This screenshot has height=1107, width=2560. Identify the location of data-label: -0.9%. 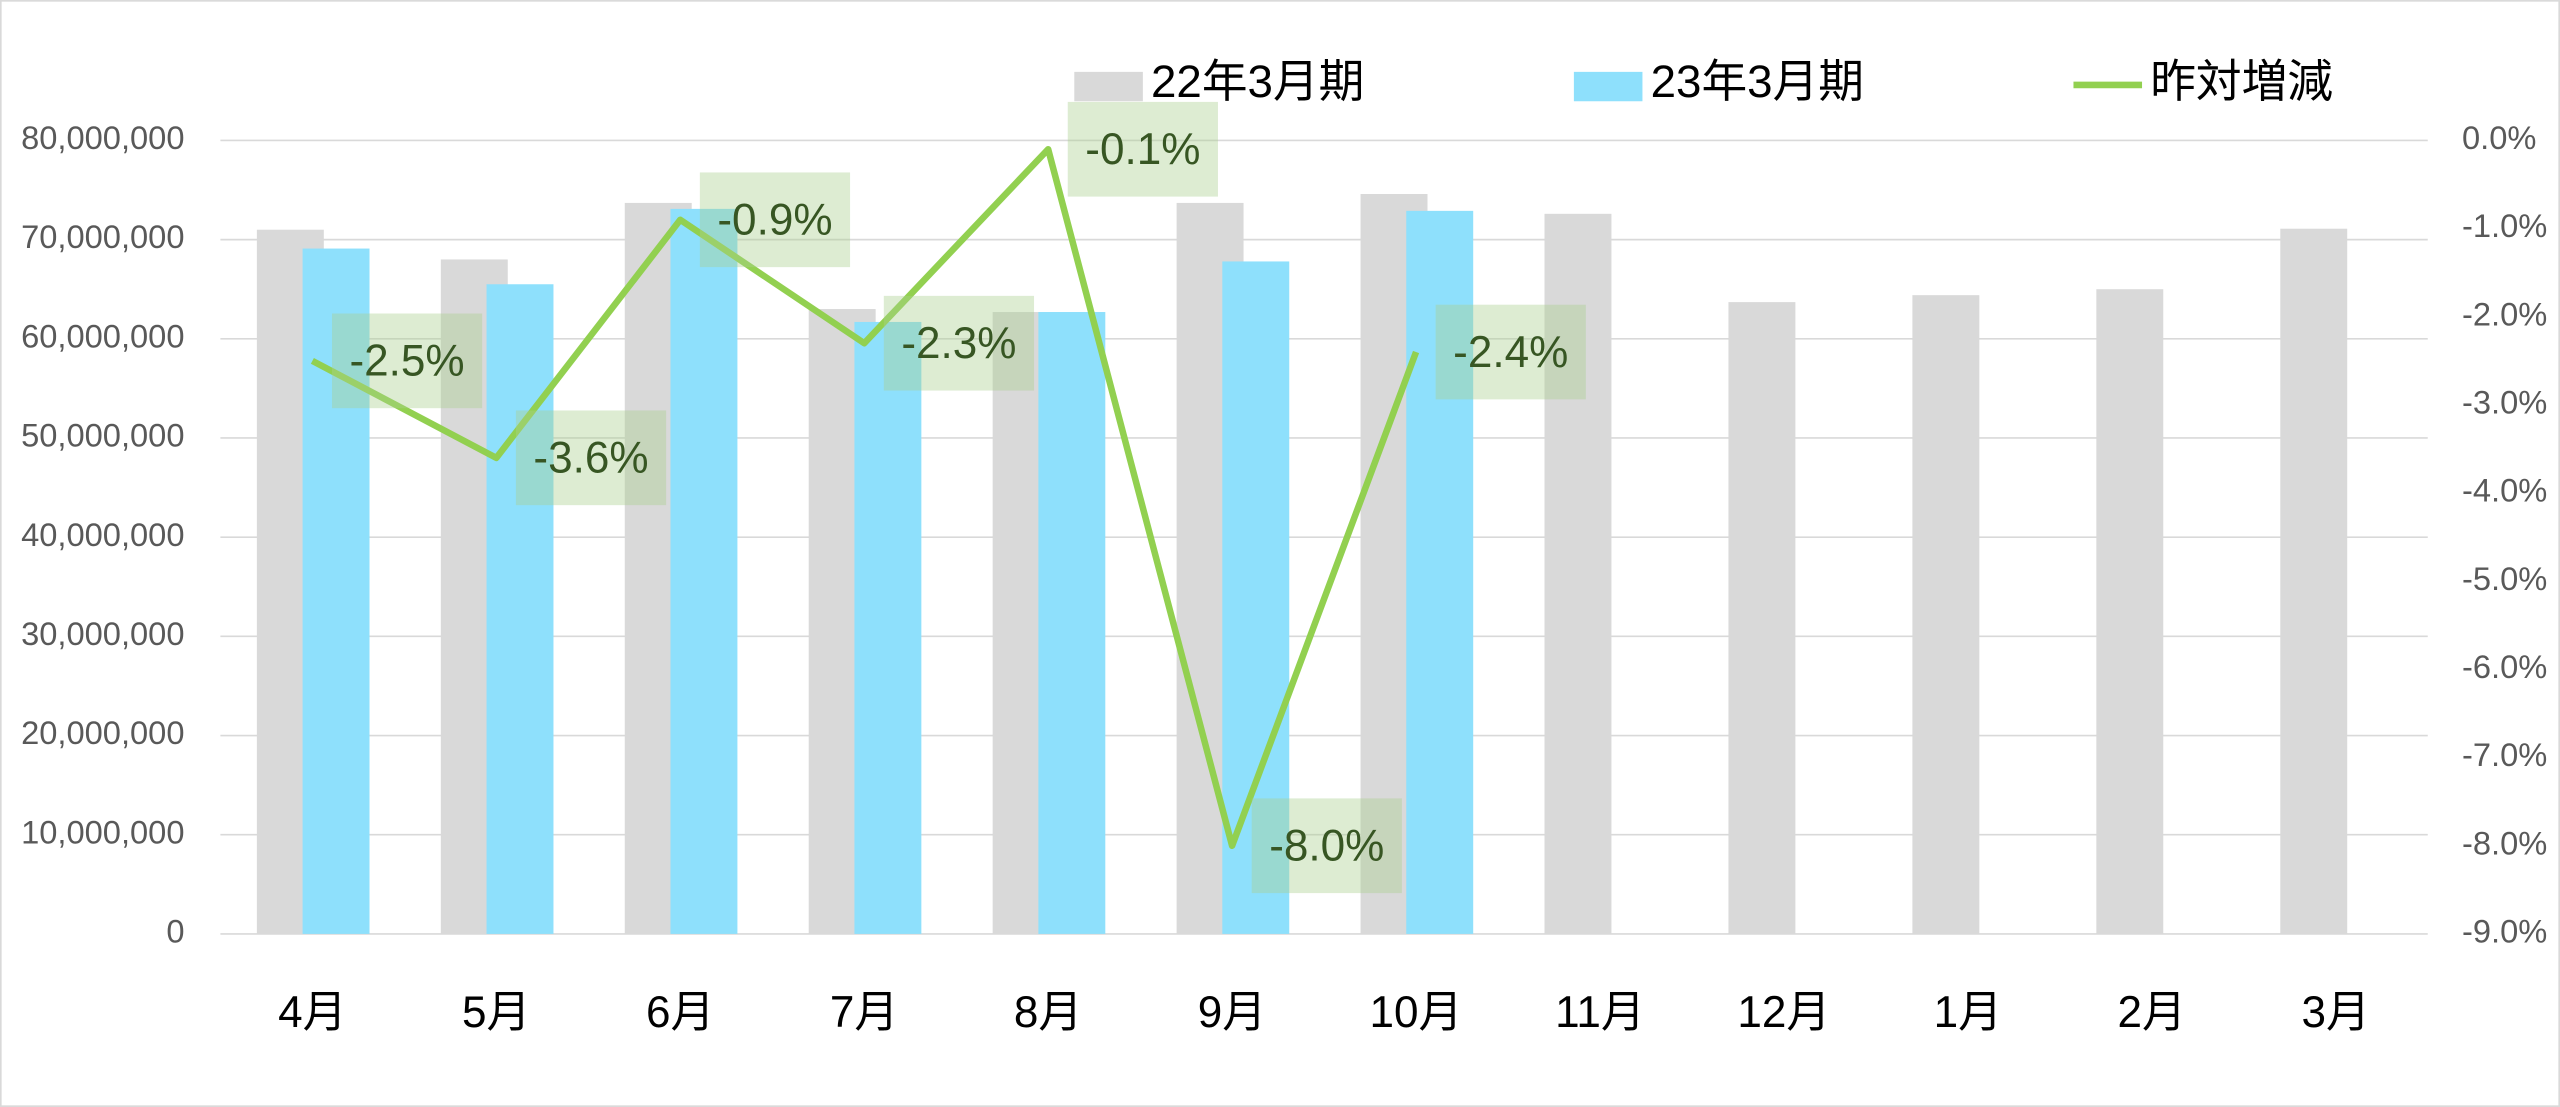
(774, 220).